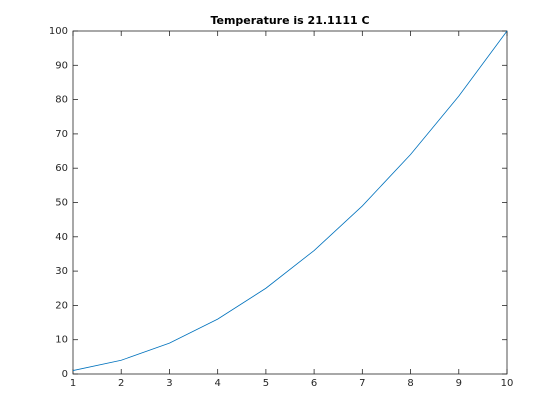 The image size is (560, 420). What do you see at coordinates (61, 65) in the screenshot?
I see `y-tick-label: 90` at bounding box center [61, 65].